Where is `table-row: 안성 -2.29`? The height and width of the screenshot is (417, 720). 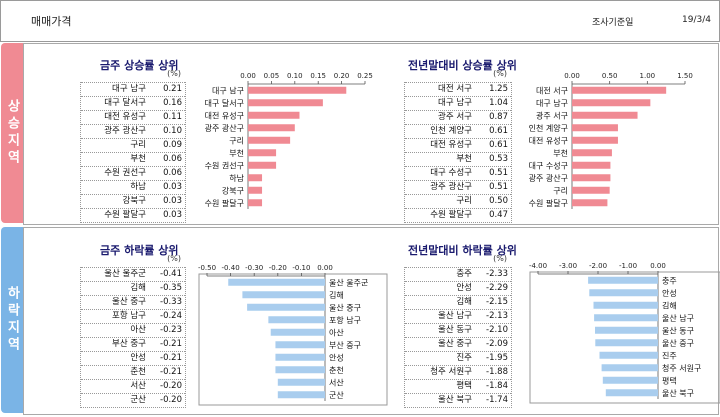
table-row: 안성 -2.29 is located at coordinates (458, 288).